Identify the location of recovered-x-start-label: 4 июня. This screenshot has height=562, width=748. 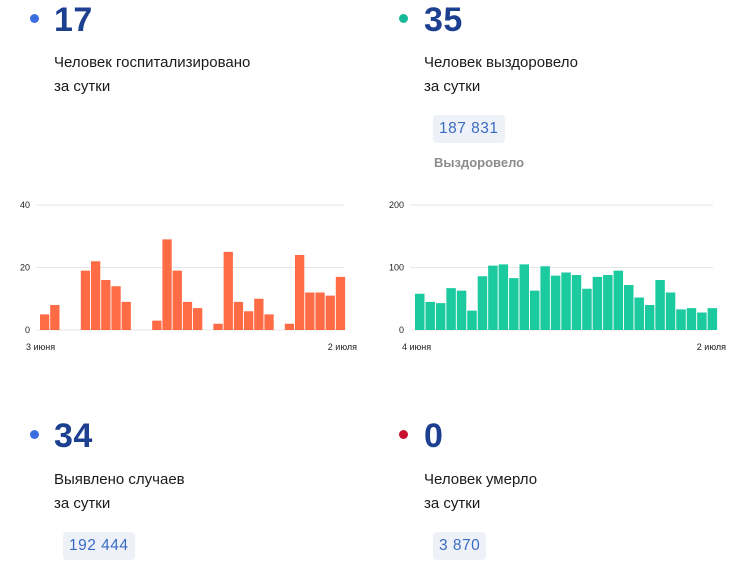
(416, 347).